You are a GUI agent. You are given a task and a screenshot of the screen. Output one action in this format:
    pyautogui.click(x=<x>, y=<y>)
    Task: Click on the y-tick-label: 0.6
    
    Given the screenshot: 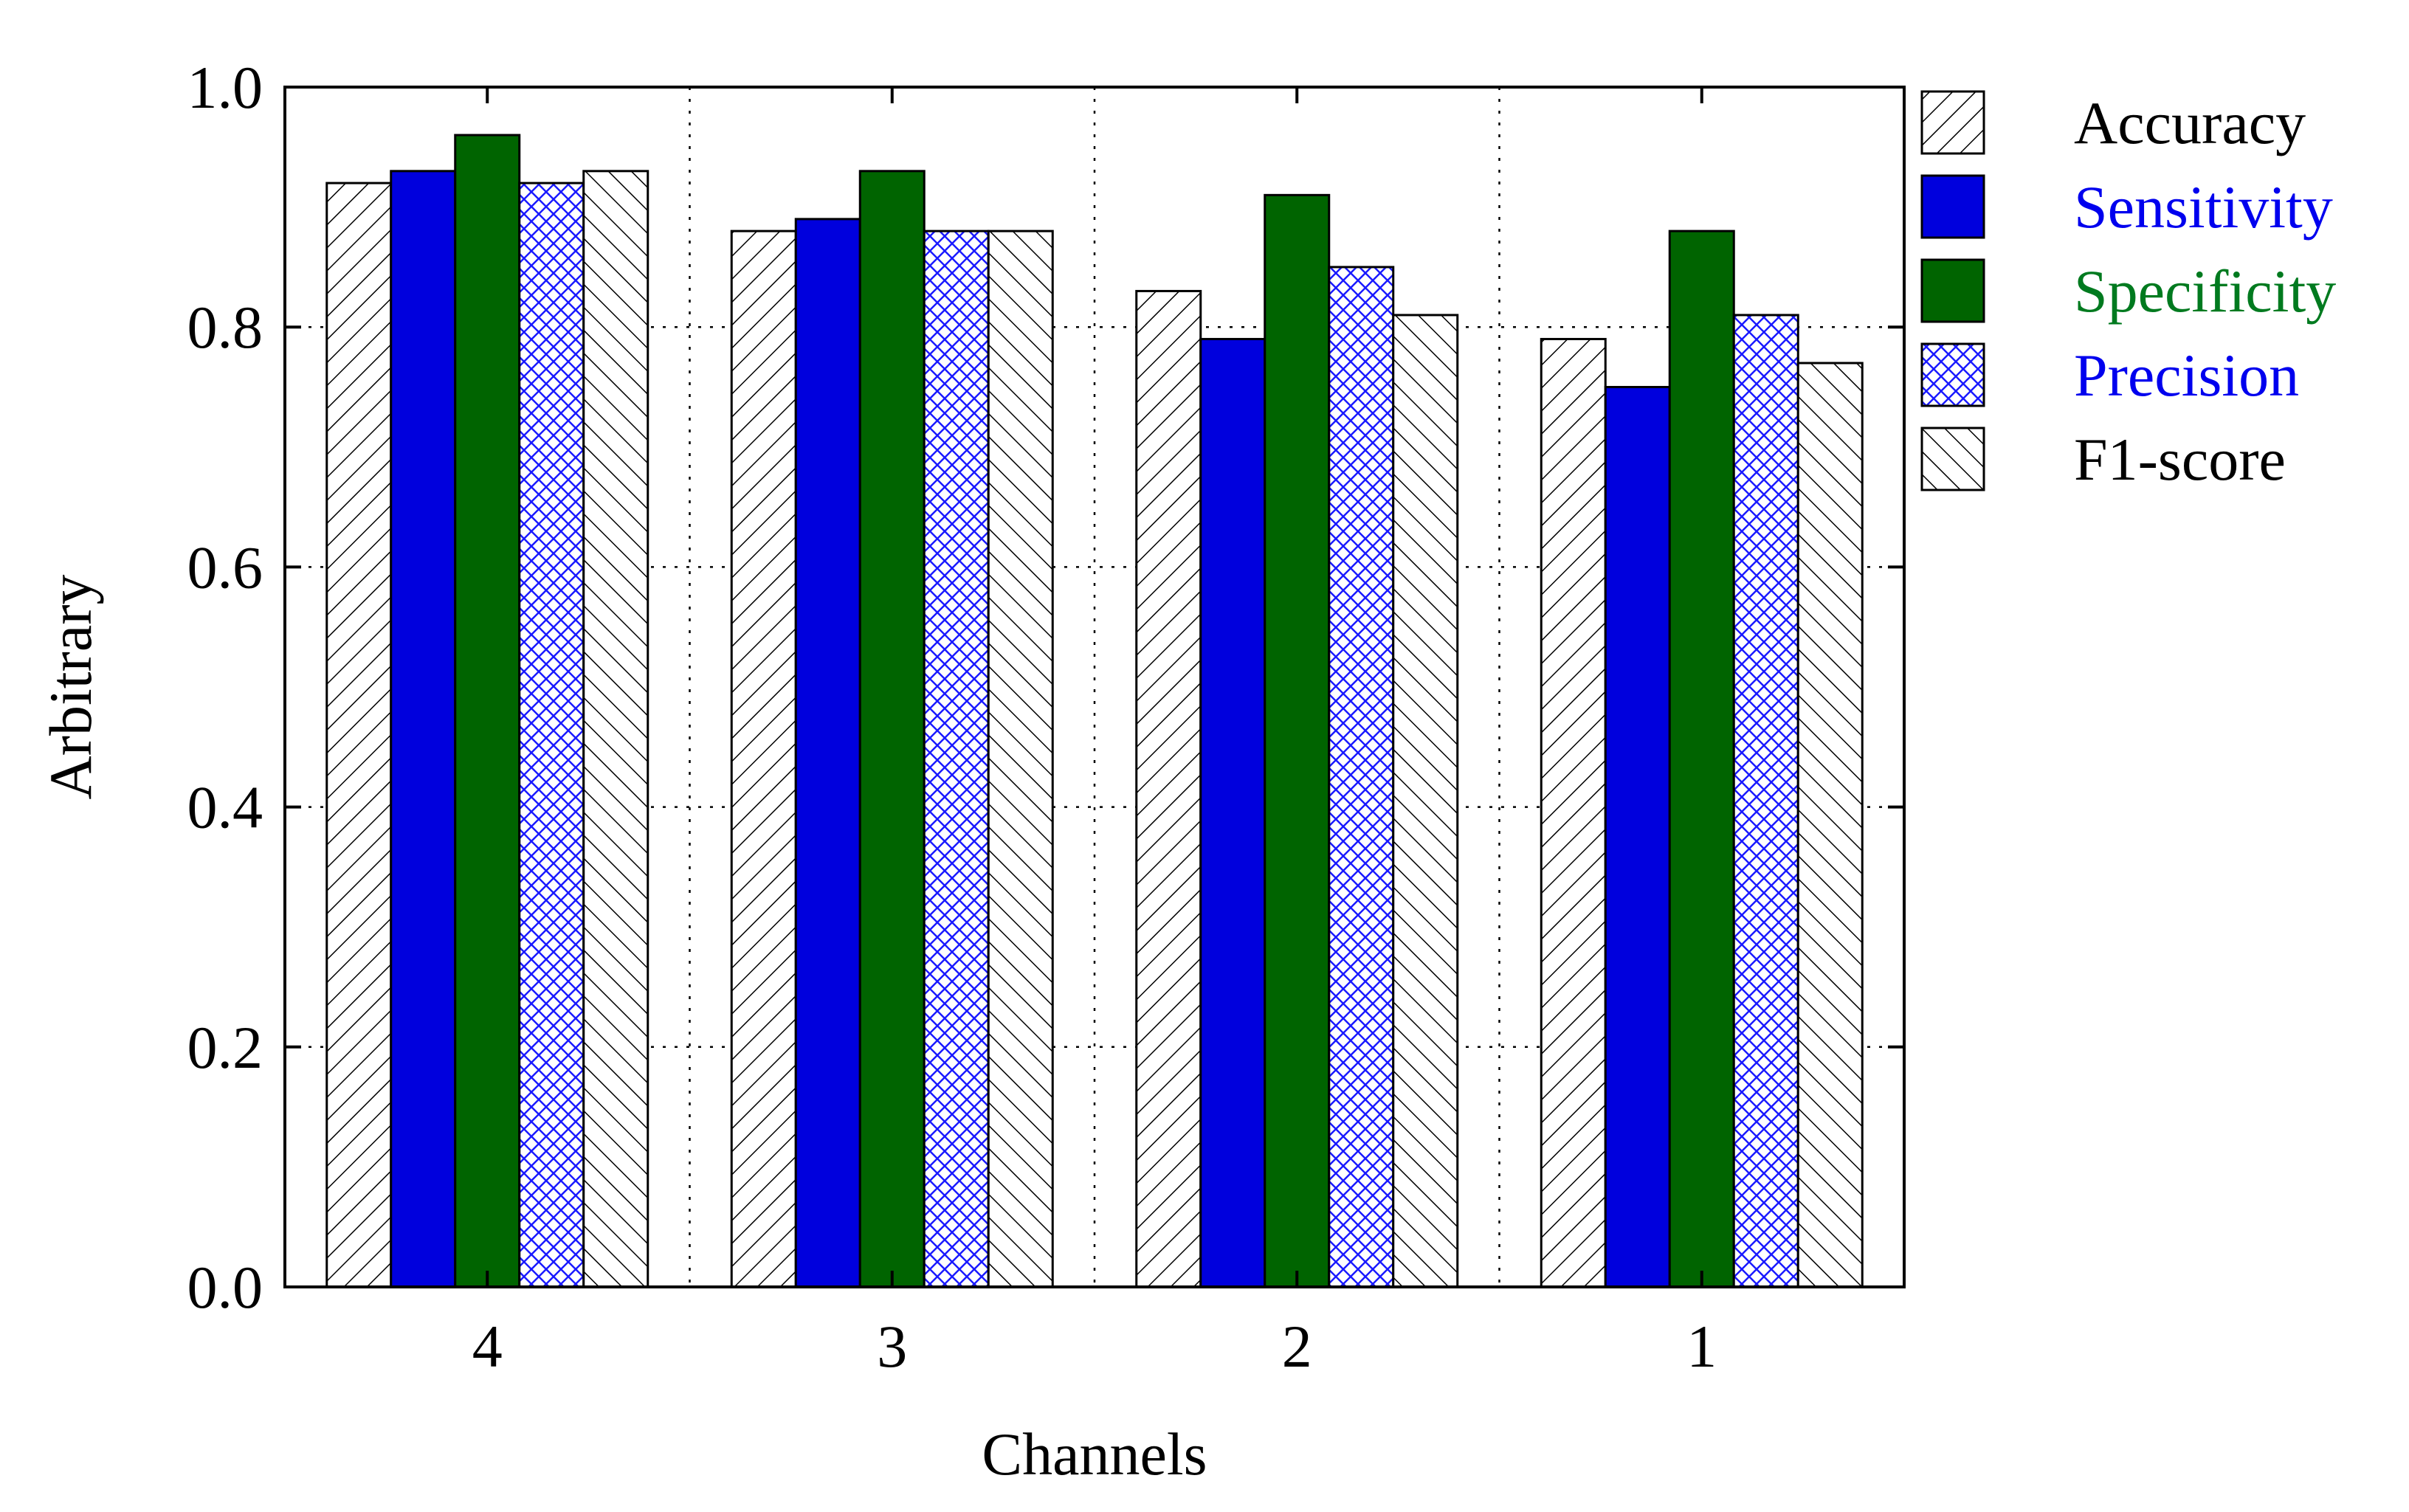 What is the action you would take?
    pyautogui.click(x=225, y=567)
    